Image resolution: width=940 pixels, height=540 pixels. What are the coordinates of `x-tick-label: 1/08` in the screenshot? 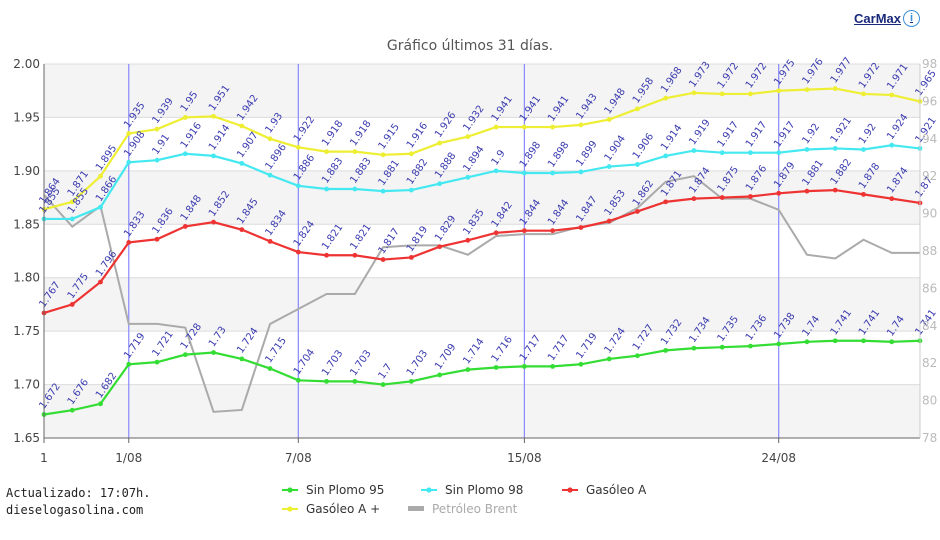 It's located at (128, 458).